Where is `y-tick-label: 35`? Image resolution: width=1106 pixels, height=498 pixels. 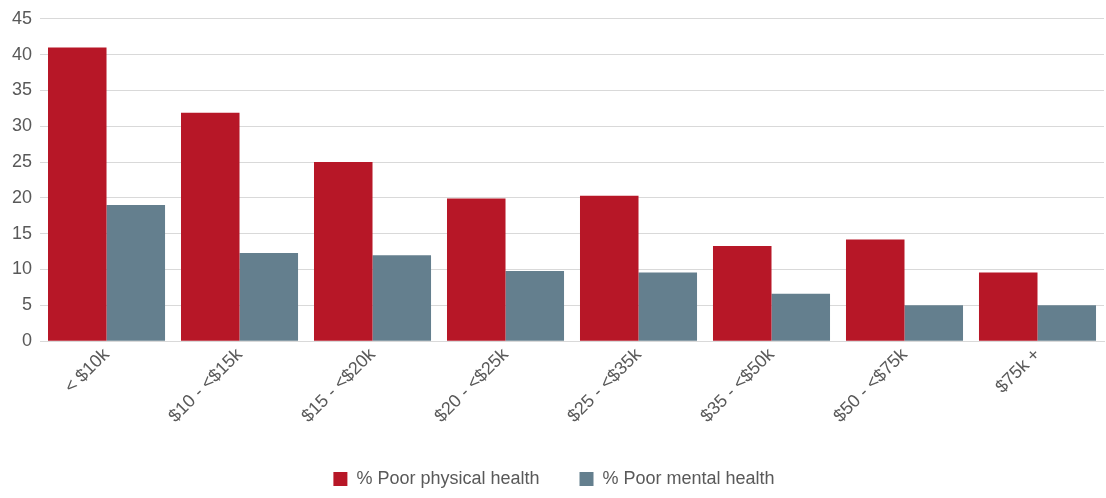
y-tick-label: 35 is located at coordinates (22, 89).